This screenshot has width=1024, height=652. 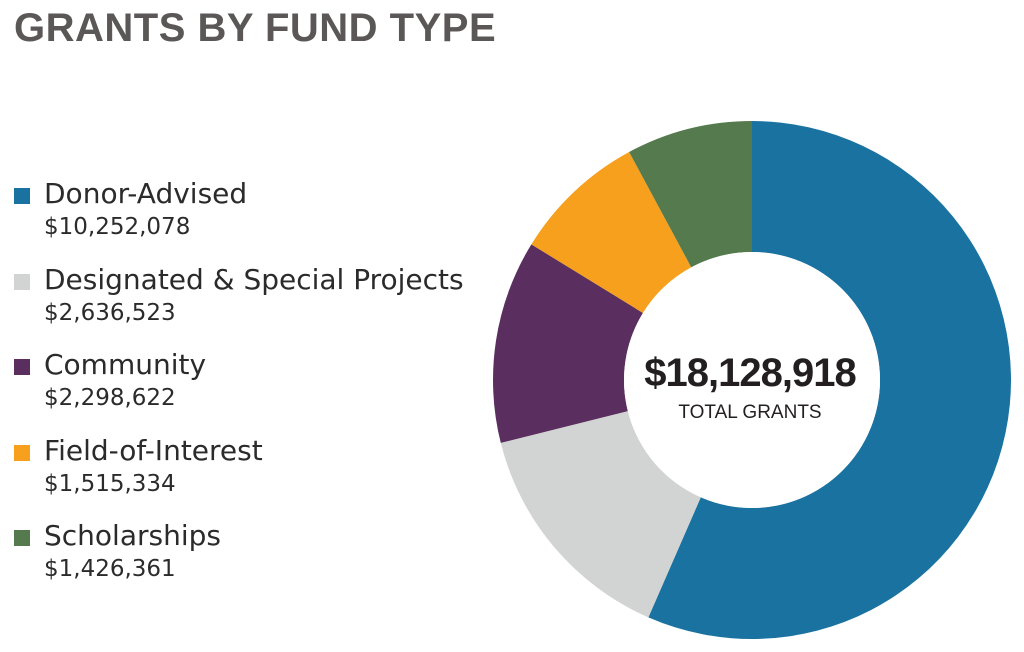 I want to click on legend-value: $1,426,361, so click(x=110, y=569).